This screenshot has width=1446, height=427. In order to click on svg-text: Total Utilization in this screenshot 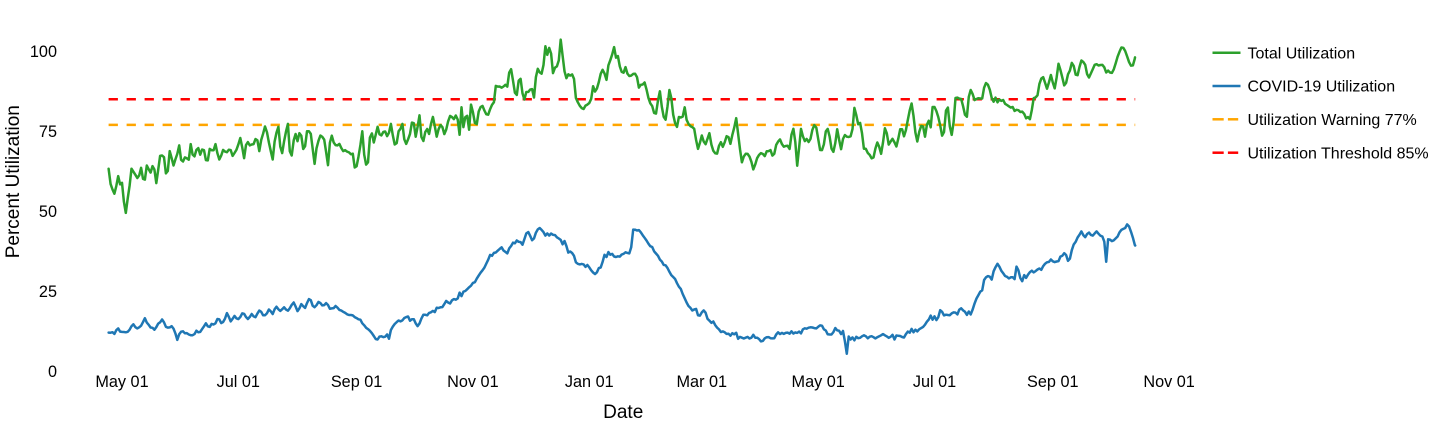, I will do `click(1302, 53)`.